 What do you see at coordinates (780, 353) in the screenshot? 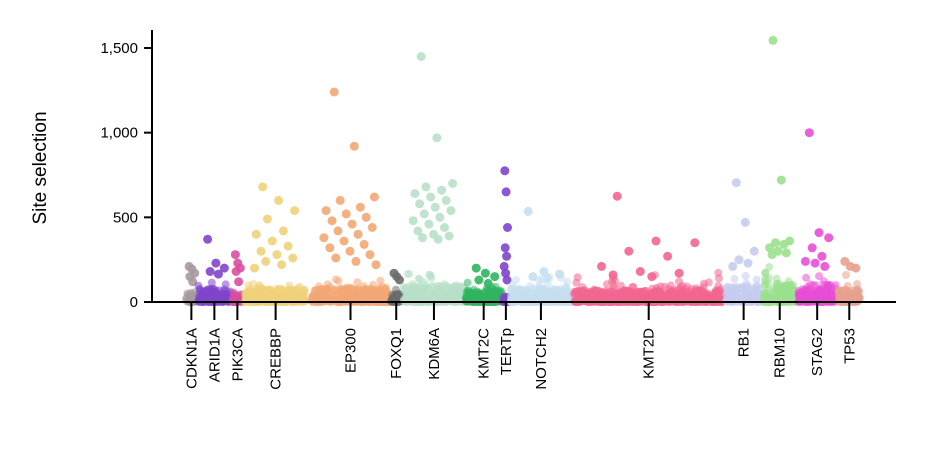
I see `x-tick-label: RBM10` at bounding box center [780, 353].